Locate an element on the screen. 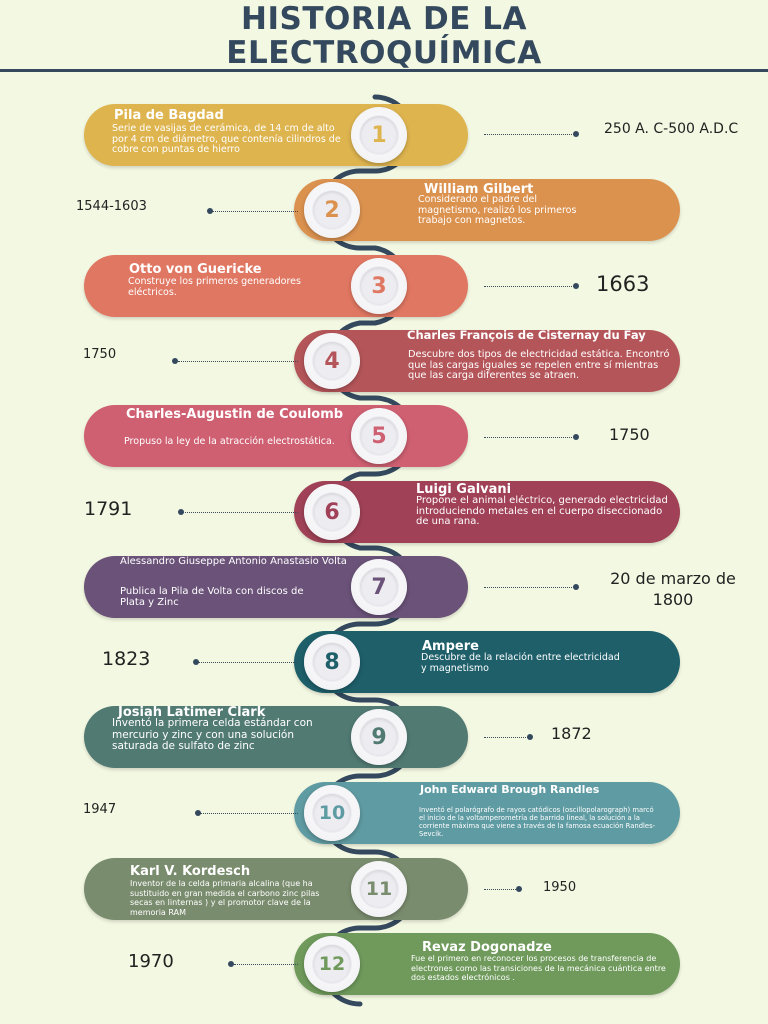 The width and height of the screenshot is (768, 1024). step-circle-4: 4 is located at coordinates (332, 361).